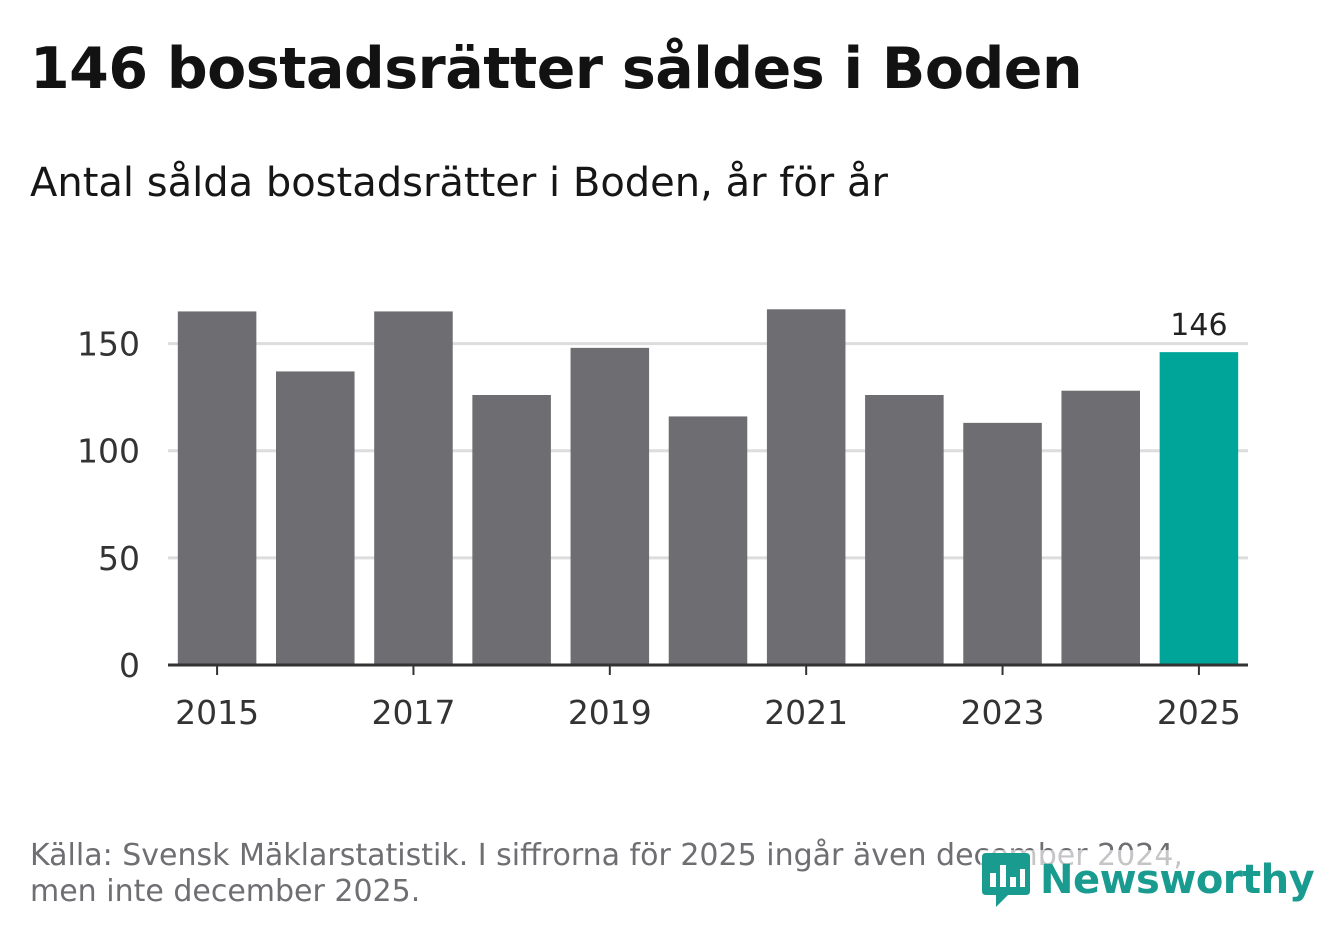 Image resolution: width=1322 pixels, height=939 pixels. What do you see at coordinates (413, 712) in the screenshot?
I see `x-tick-label: 2017` at bounding box center [413, 712].